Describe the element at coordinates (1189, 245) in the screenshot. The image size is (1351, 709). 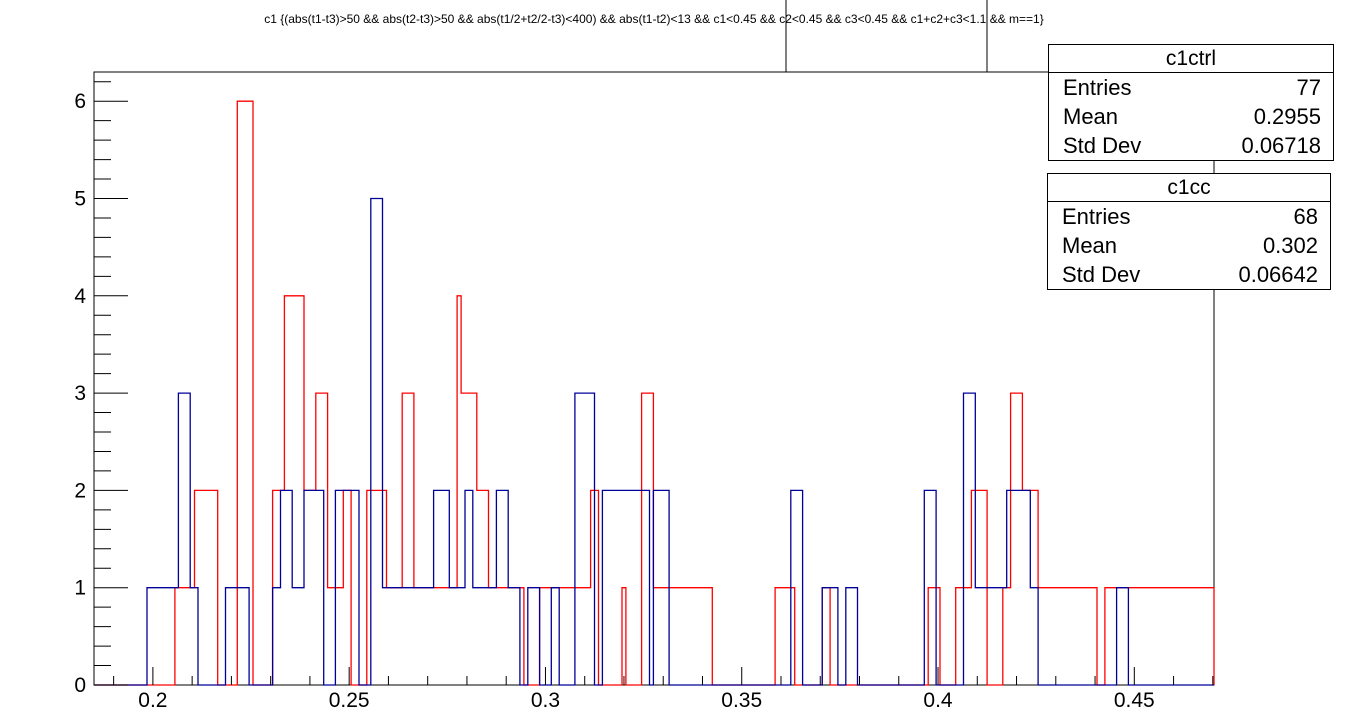
I see `stats-row-mean: Mean 0.302` at that location.